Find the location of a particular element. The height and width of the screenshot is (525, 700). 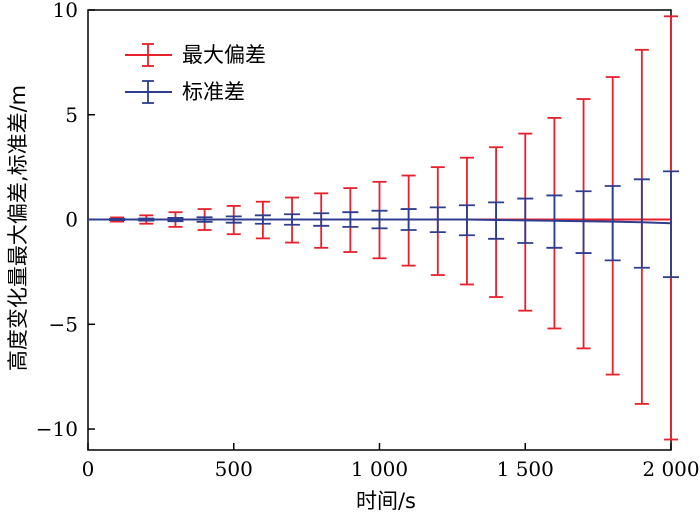

y-tick-label: 5 is located at coordinates (71, 115).